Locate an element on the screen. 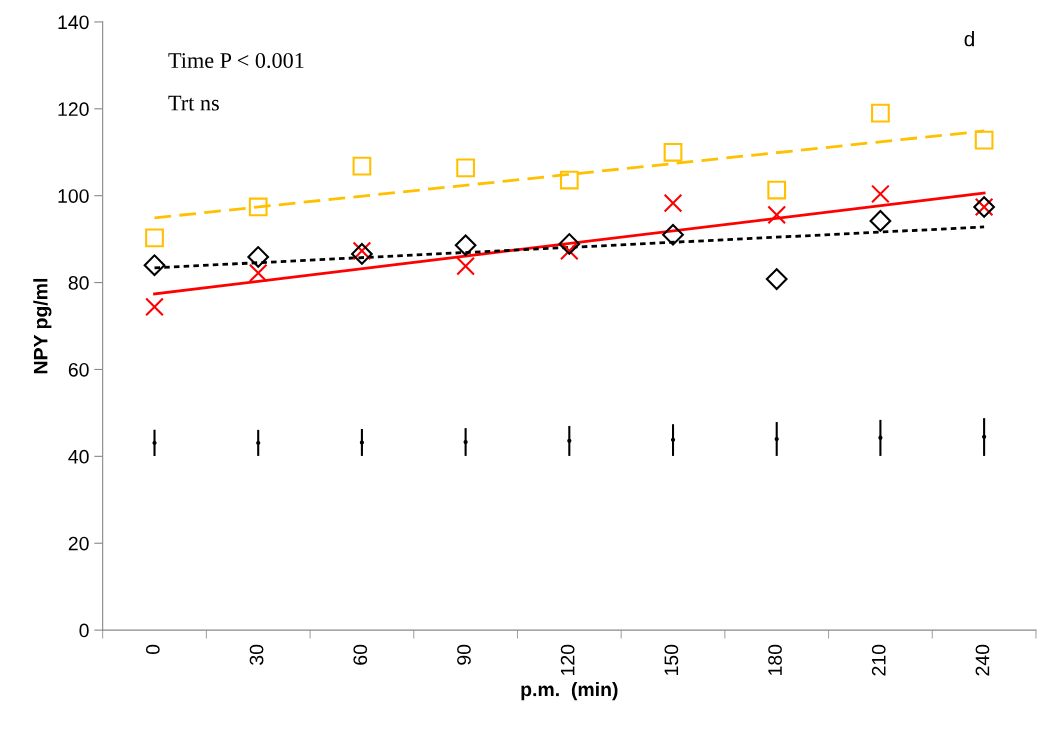 The height and width of the screenshot is (731, 1037). y-tick-label: 100 is located at coordinates (73, 196).